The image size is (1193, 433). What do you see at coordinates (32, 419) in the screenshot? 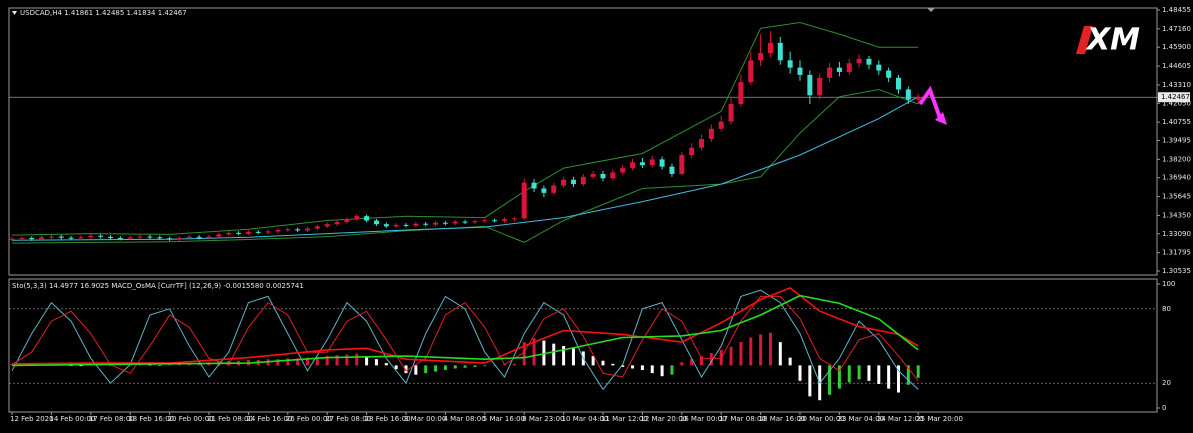
I see `x-tick-label: 12 Feb 2020` at bounding box center [32, 419].